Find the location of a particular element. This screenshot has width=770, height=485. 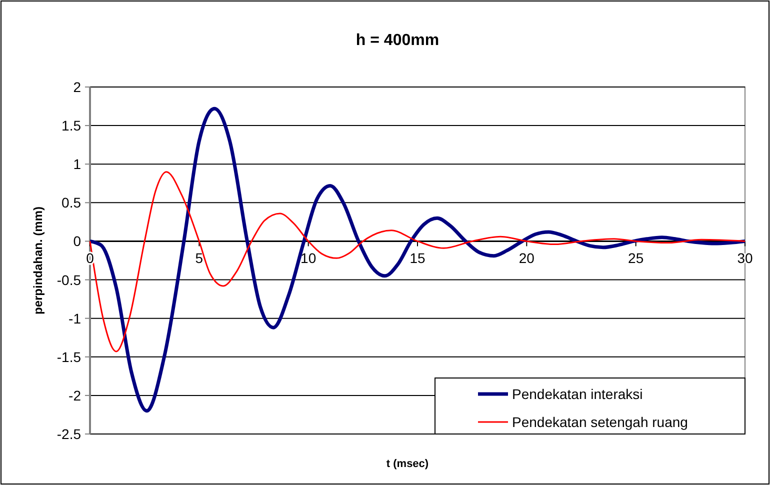

x-tick-label: 15 is located at coordinates (418, 258).